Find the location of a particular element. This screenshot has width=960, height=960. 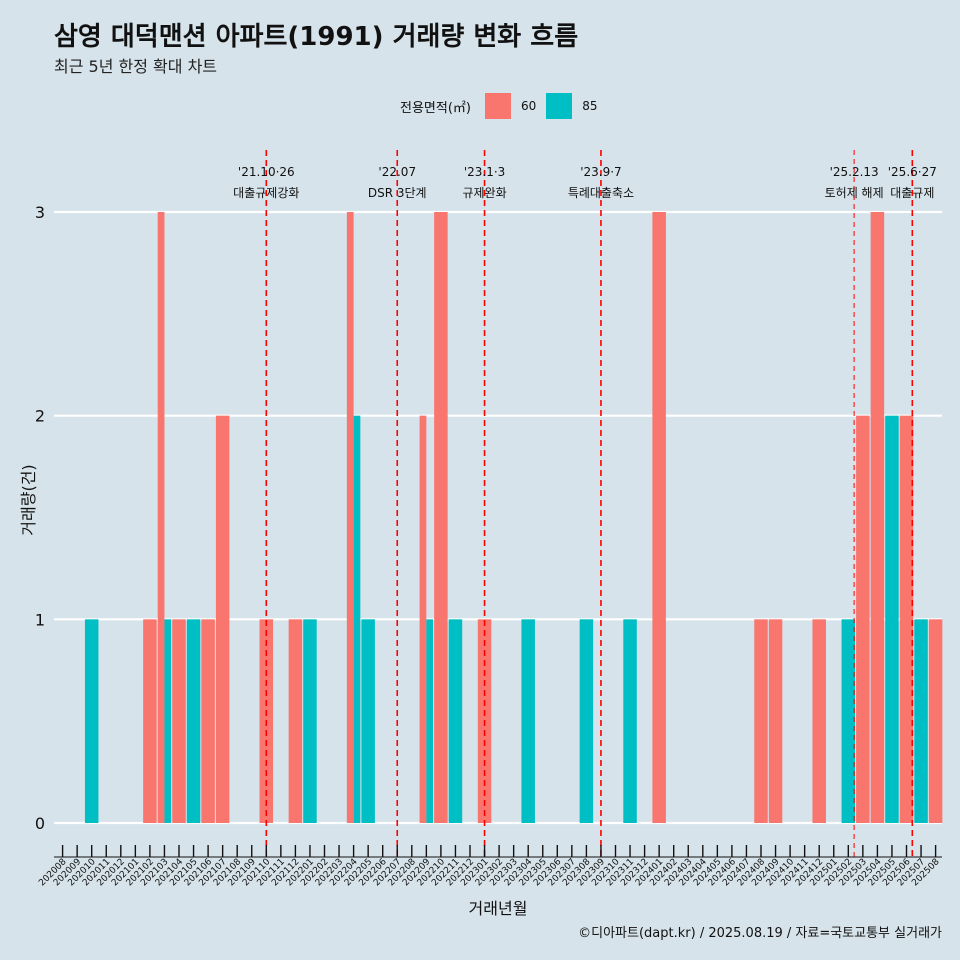

annotation-date: '23.1·3 is located at coordinates (484, 172).